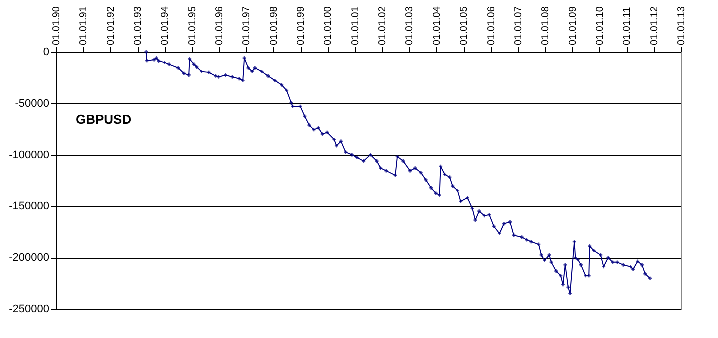 Image resolution: width=718 pixels, height=338 pixels. I want to click on x-tick-label: 01.01.12, so click(654, 26).